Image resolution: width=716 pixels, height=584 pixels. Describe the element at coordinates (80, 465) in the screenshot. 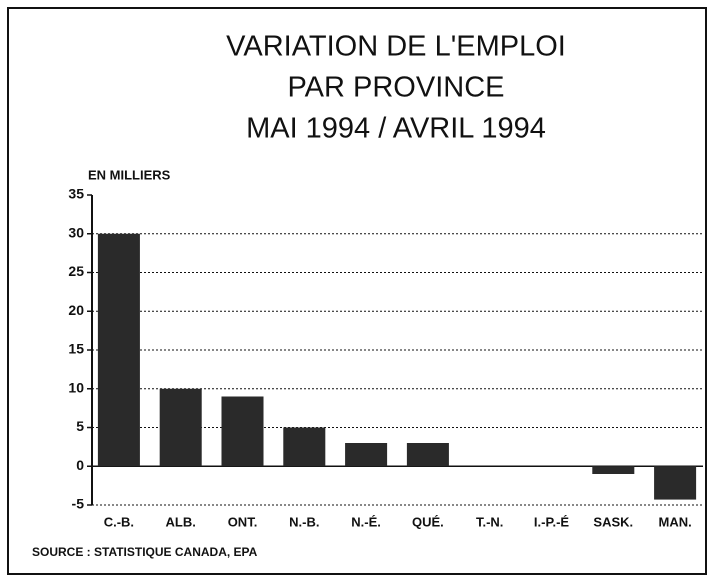

I see `y-tick-label: 0` at that location.